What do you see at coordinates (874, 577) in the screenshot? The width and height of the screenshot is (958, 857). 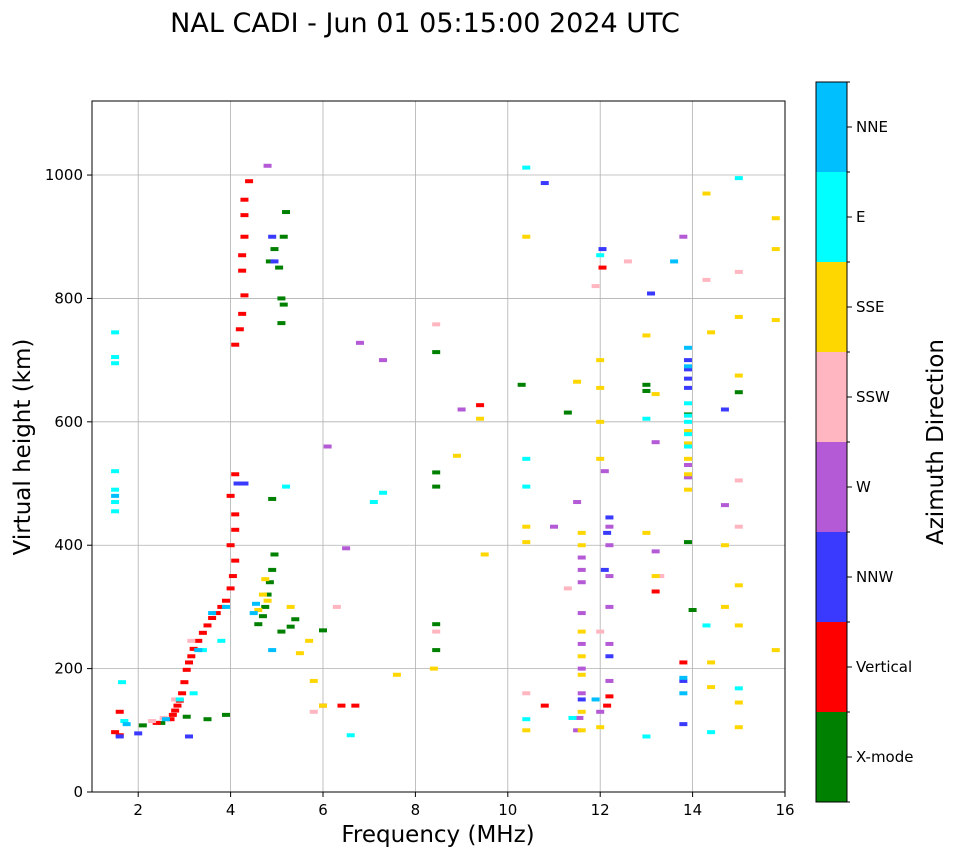 I see `colorbar-tick-label: NNW` at bounding box center [874, 577].